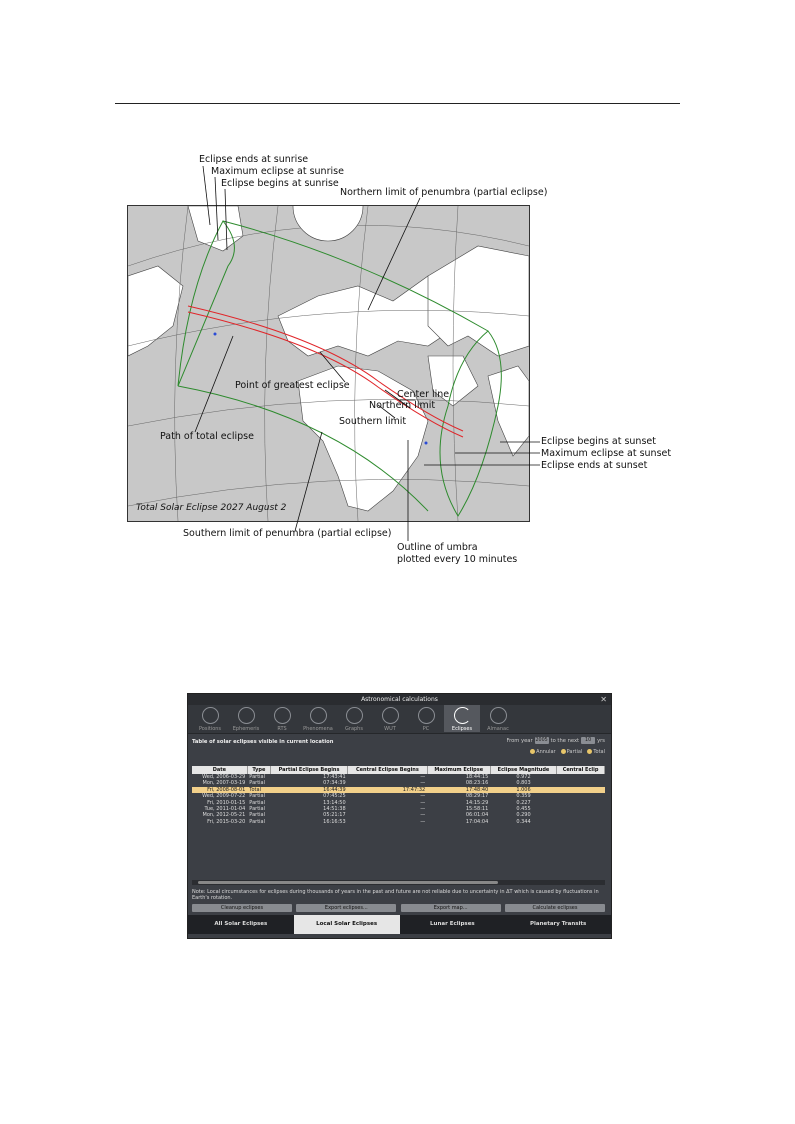 The height and width of the screenshot is (1124, 795). Describe the element at coordinates (309, 770) in the screenshot. I see `col-partial-begins: Partial Eclipse Begins` at that location.